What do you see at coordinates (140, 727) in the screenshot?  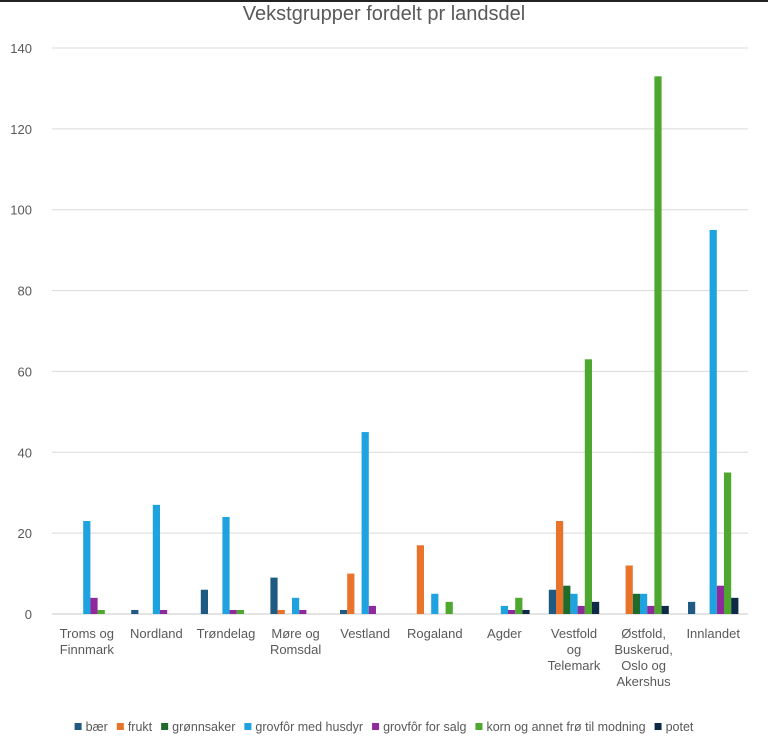 I see `legend-label-1: frukt` at bounding box center [140, 727].